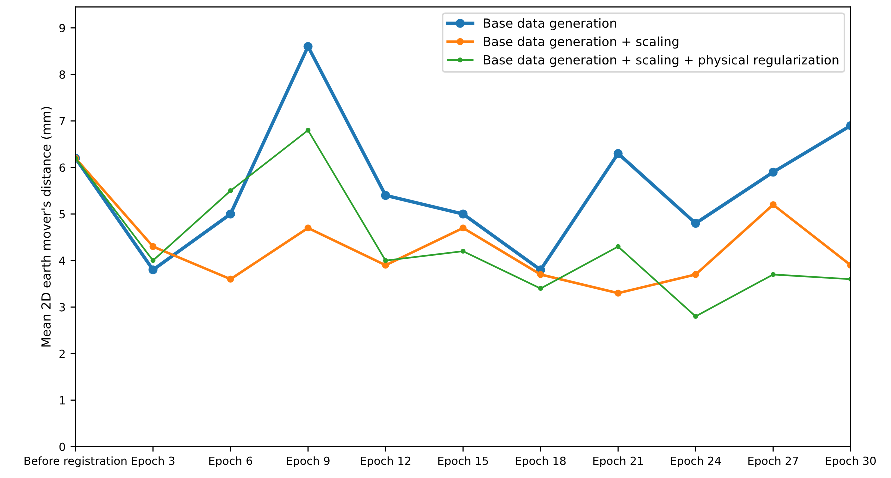 The height and width of the screenshot is (478, 891). Describe the element at coordinates (63, 214) in the screenshot. I see `y-tick-label: 5` at that location.